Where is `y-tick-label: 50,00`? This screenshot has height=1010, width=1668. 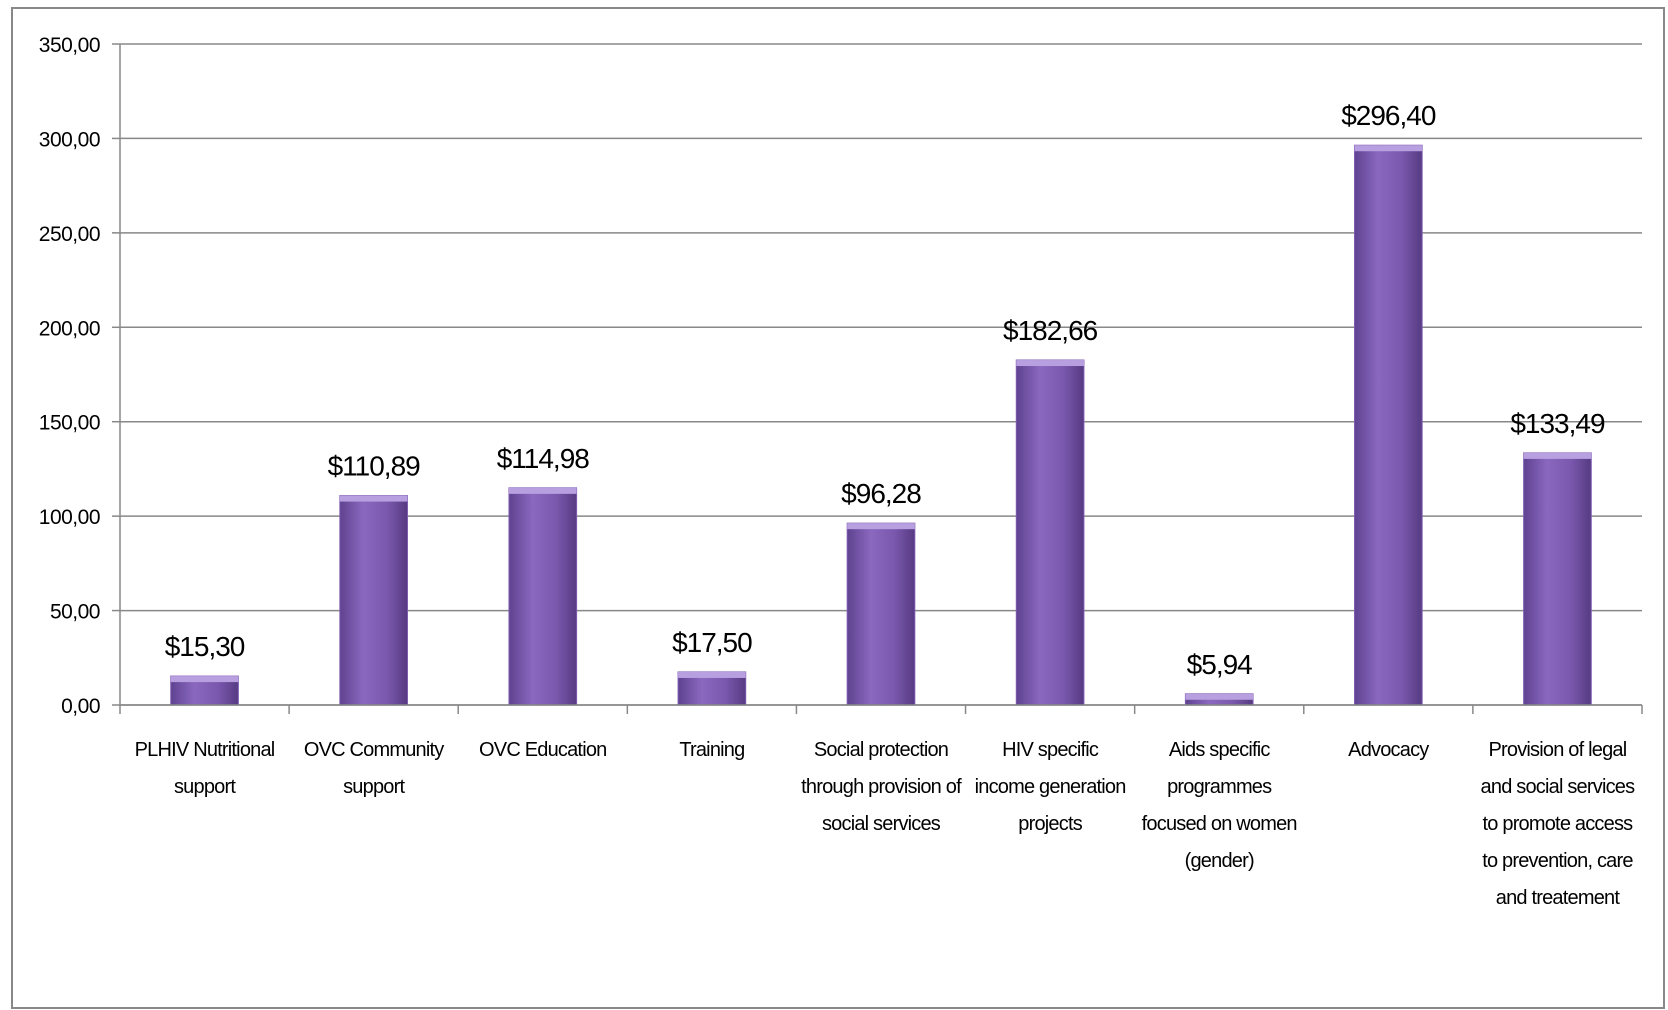 y-tick-label: 50,00 is located at coordinates (75, 612).